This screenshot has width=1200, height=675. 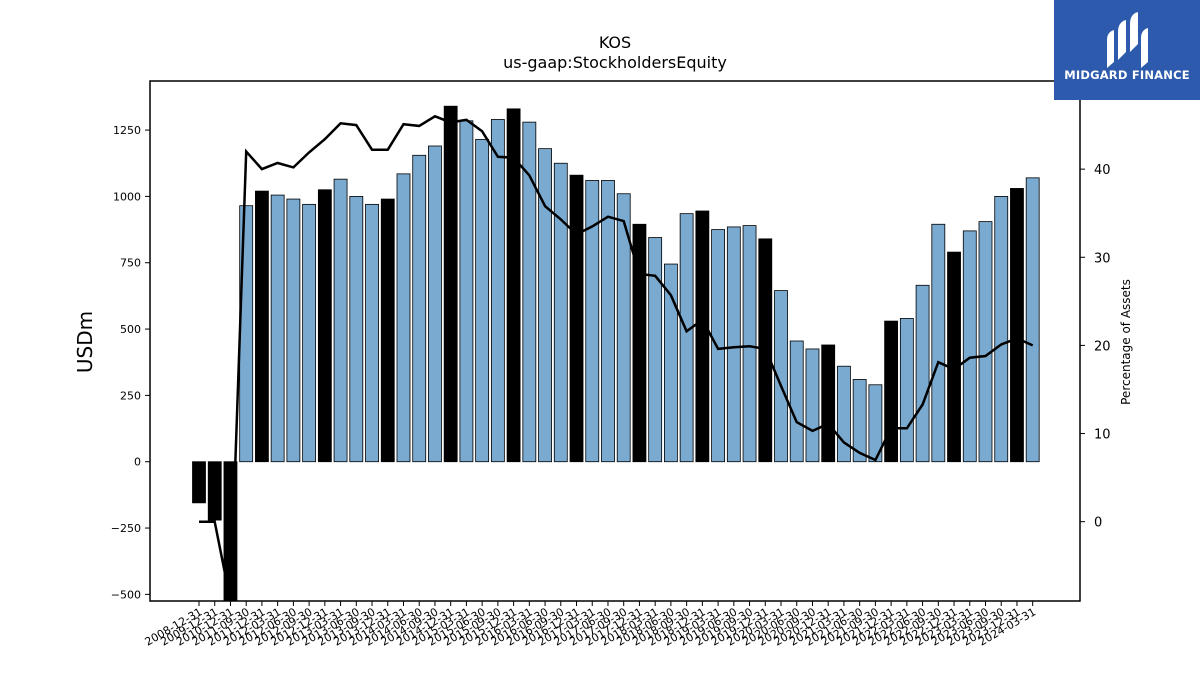 What do you see at coordinates (1127, 40) in the screenshot?
I see `midgard-logo-icon` at bounding box center [1127, 40].